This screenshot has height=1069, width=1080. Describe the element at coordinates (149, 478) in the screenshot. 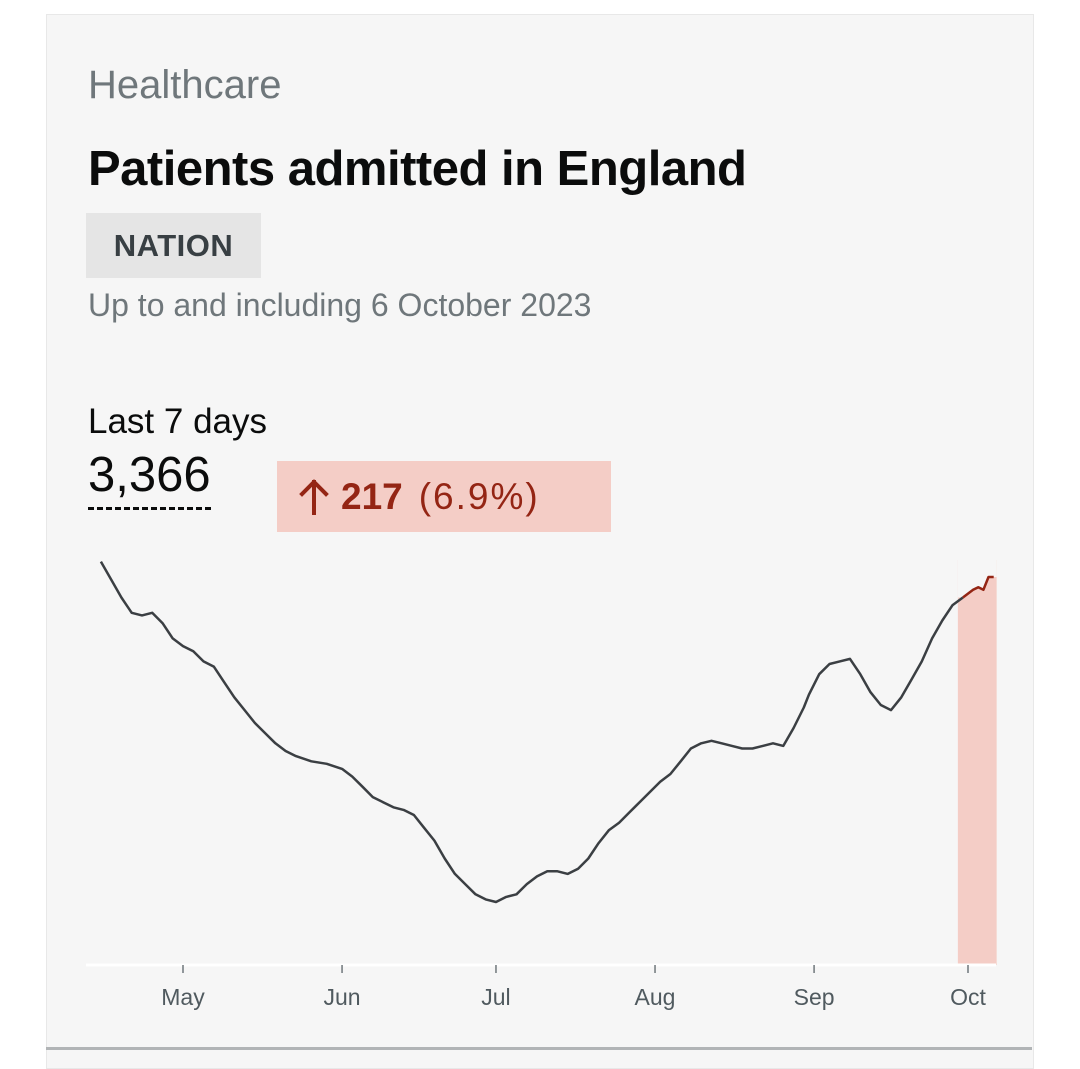

I see `metric-value: 3,366` at that location.